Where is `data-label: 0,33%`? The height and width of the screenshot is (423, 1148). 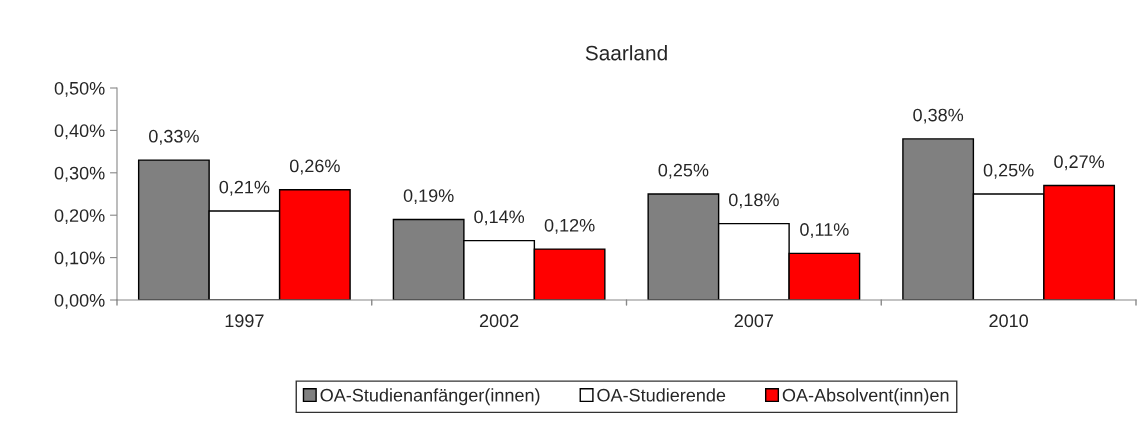 data-label: 0,33% is located at coordinates (174, 137).